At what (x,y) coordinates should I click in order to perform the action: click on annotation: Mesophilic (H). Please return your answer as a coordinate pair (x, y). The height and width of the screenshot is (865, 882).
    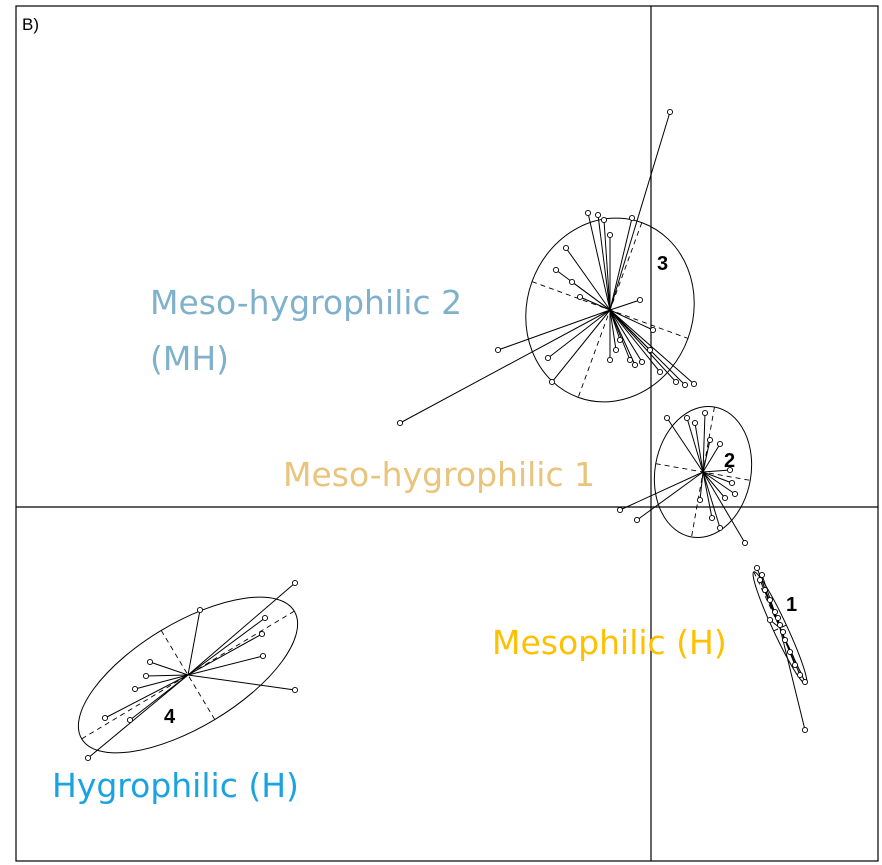
    Looking at the image, I should click on (609, 642).